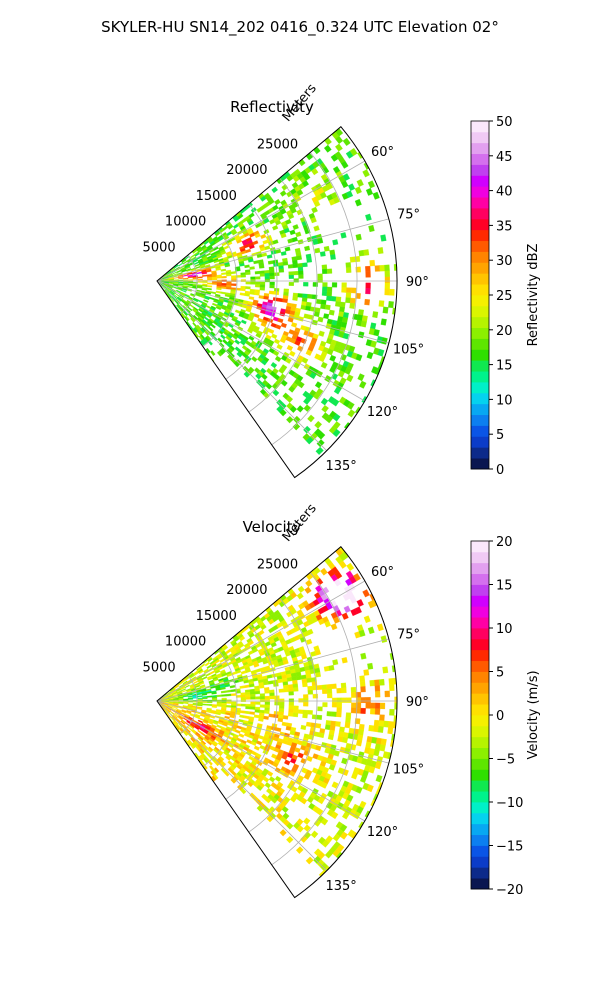  I want to click on colorbar-tick-label: 40, so click(504, 192).